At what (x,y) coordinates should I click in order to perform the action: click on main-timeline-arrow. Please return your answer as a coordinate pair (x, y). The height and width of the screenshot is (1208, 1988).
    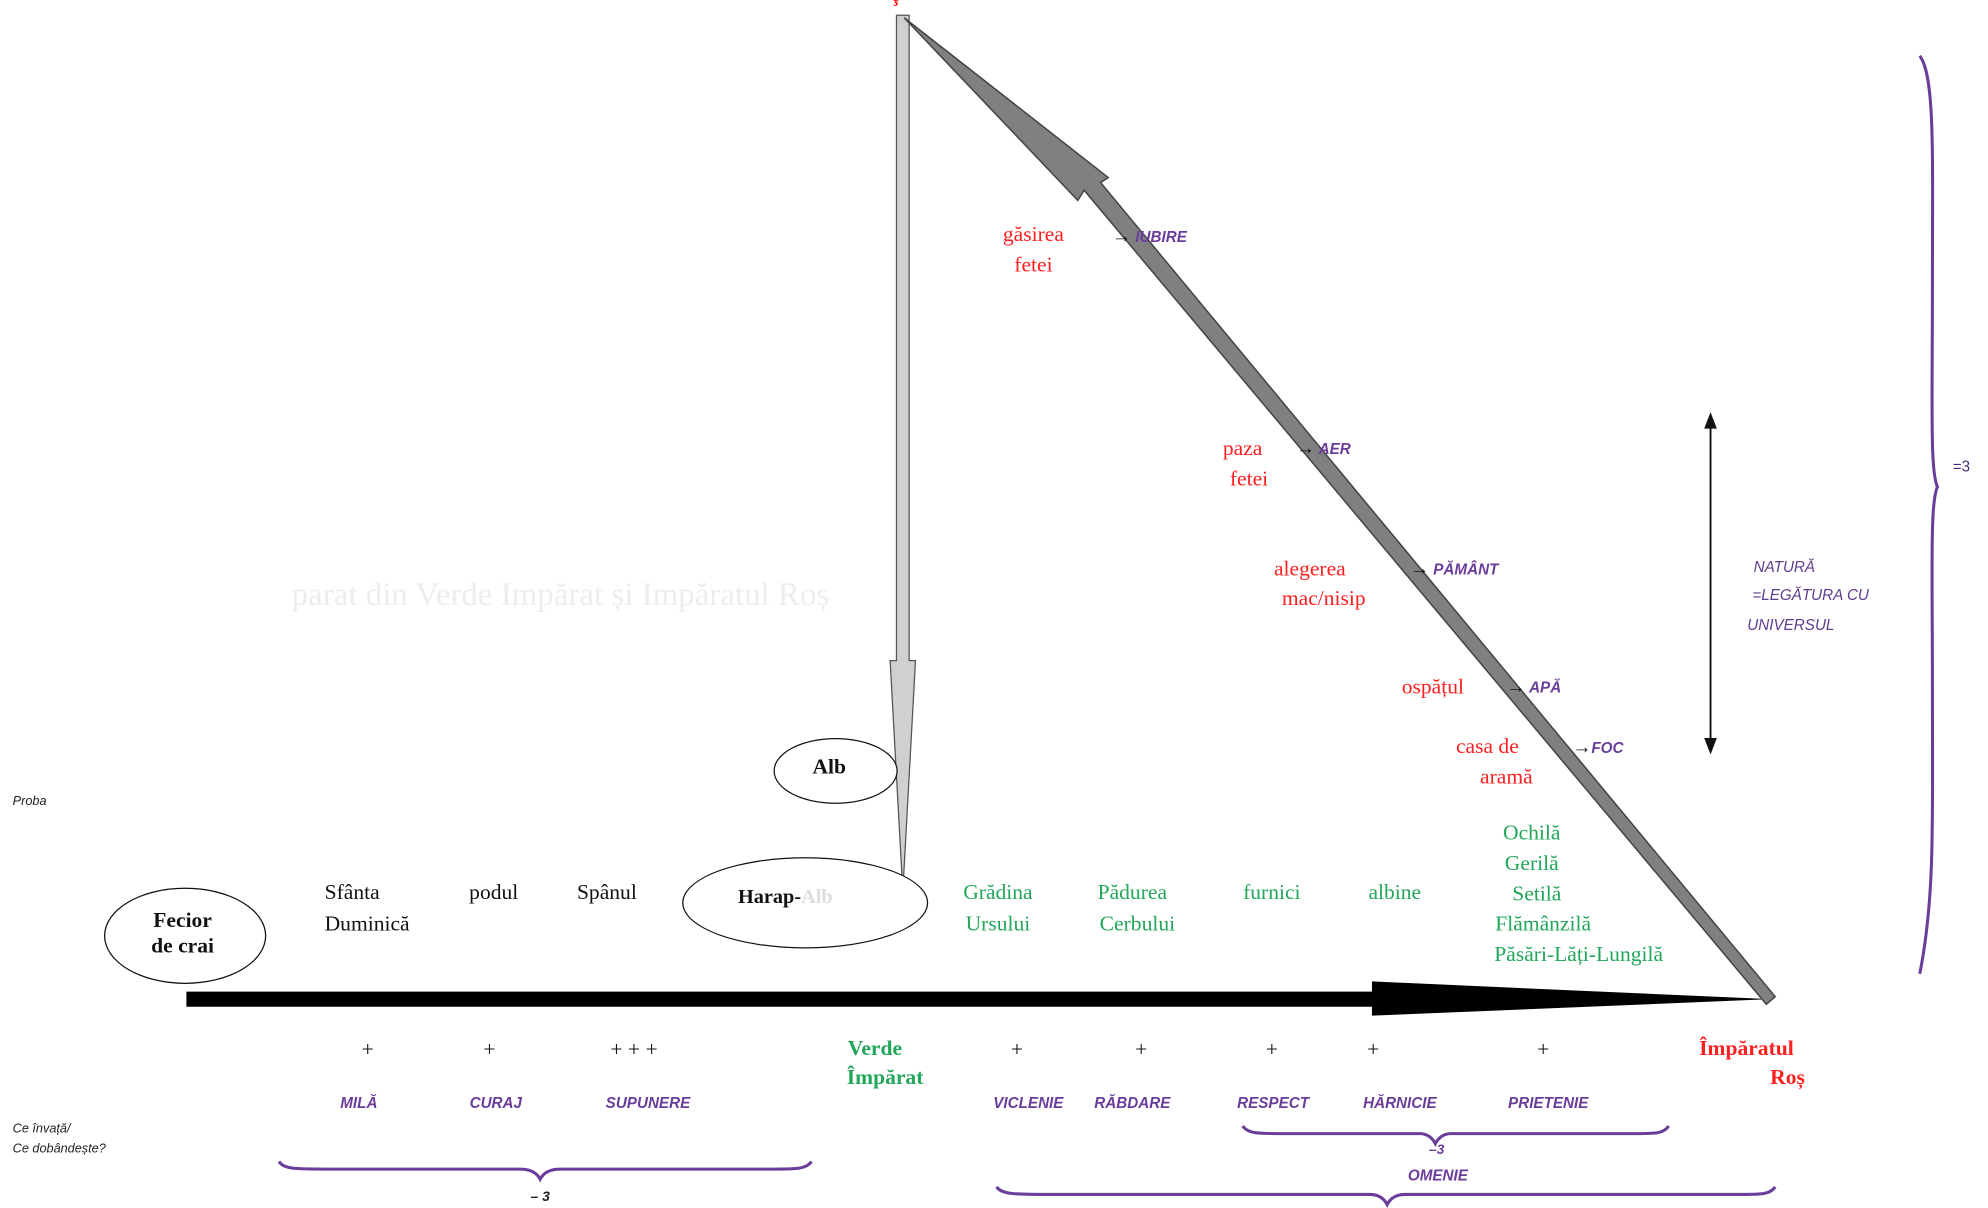
    Looking at the image, I should click on (978, 998).